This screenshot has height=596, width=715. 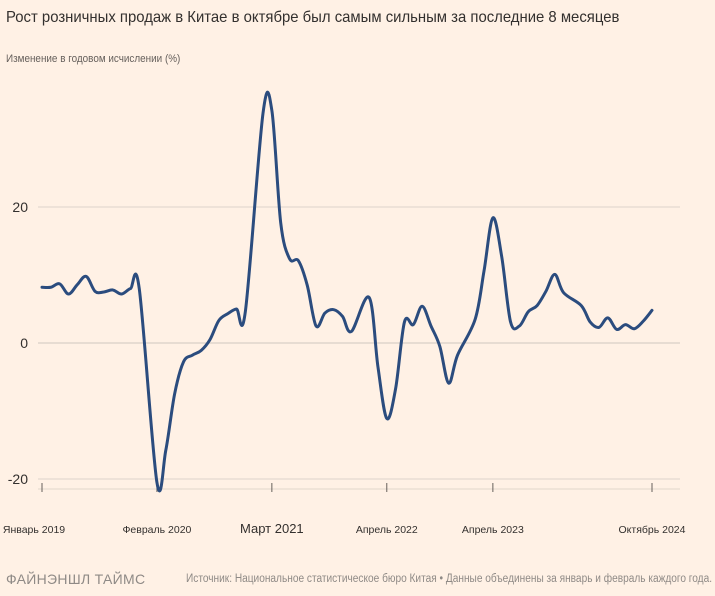 What do you see at coordinates (18, 479) in the screenshot?
I see `y-tick-label: -20` at bounding box center [18, 479].